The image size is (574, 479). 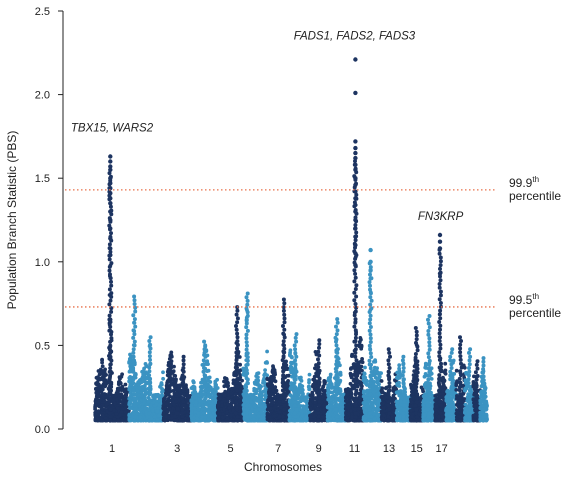 I want to click on chromosome-2-points, so click(x=146, y=358).